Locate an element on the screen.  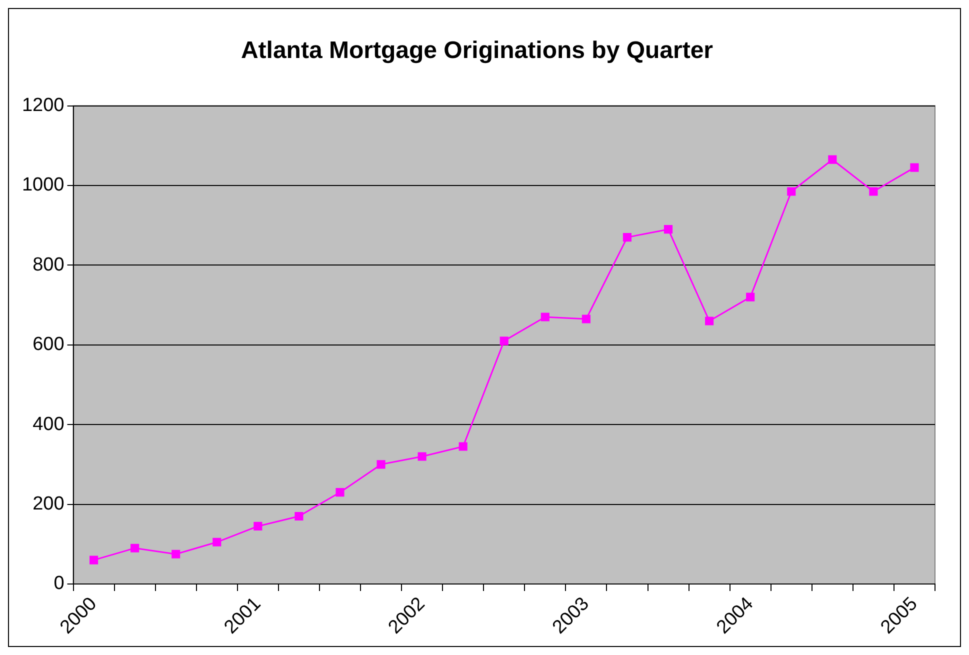
y-tick-label: 400 is located at coordinates (48, 424).